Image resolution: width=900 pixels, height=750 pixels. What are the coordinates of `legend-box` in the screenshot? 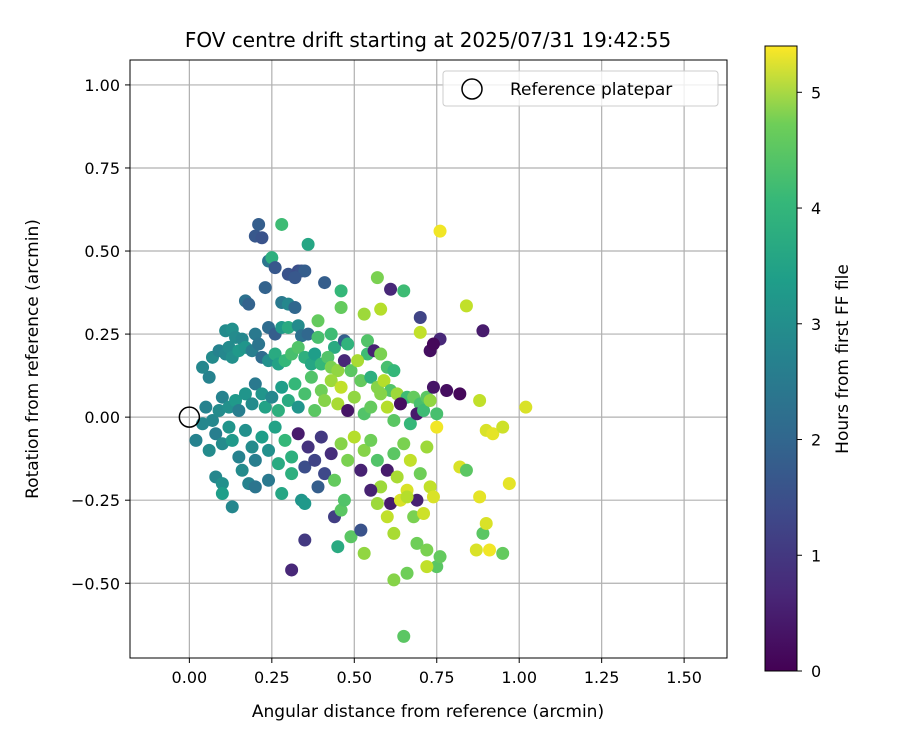 It's located at (580, 88).